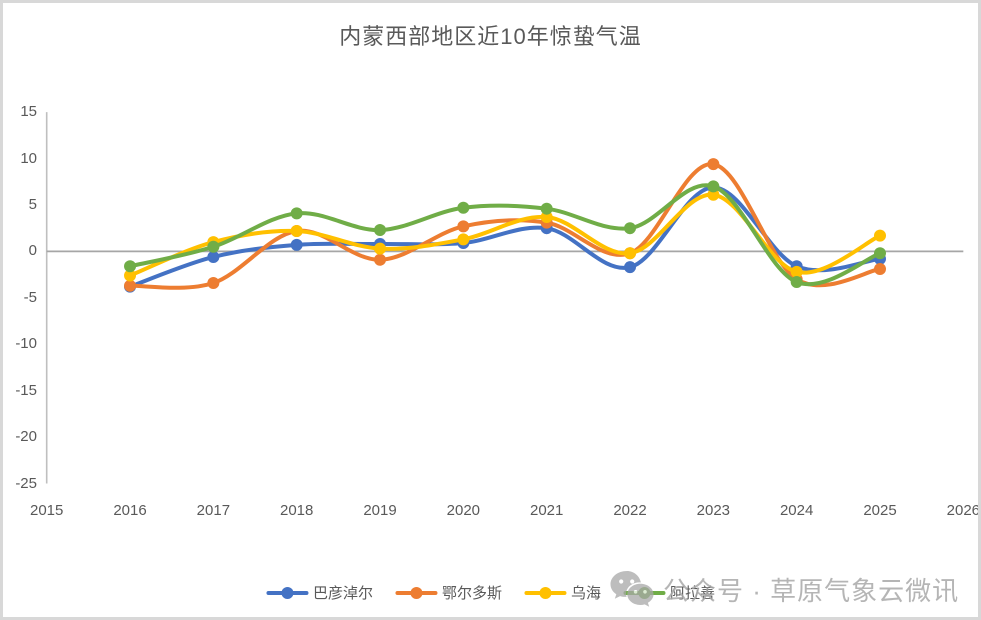 The image size is (981, 620). I want to click on legend: 巴彦淖尔 鄂尔多斯 乌海 阿拉善, so click(490, 592).